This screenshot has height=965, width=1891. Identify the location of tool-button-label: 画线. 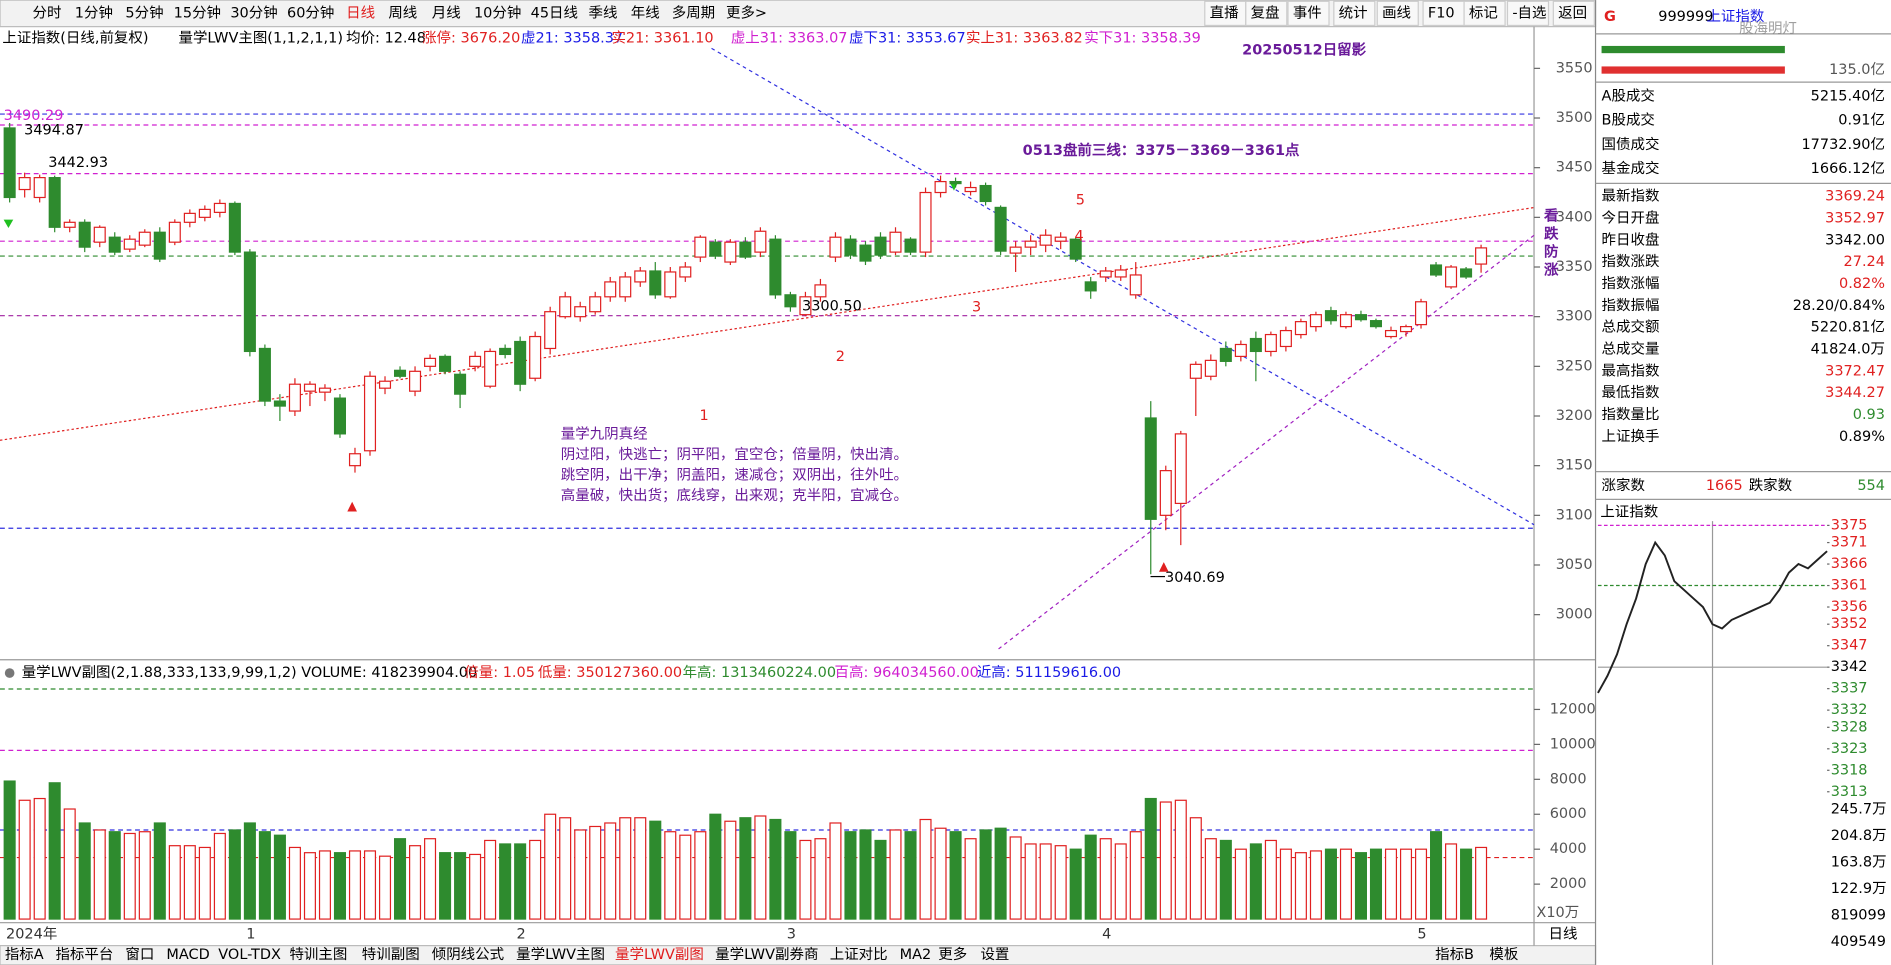
(1396, 12).